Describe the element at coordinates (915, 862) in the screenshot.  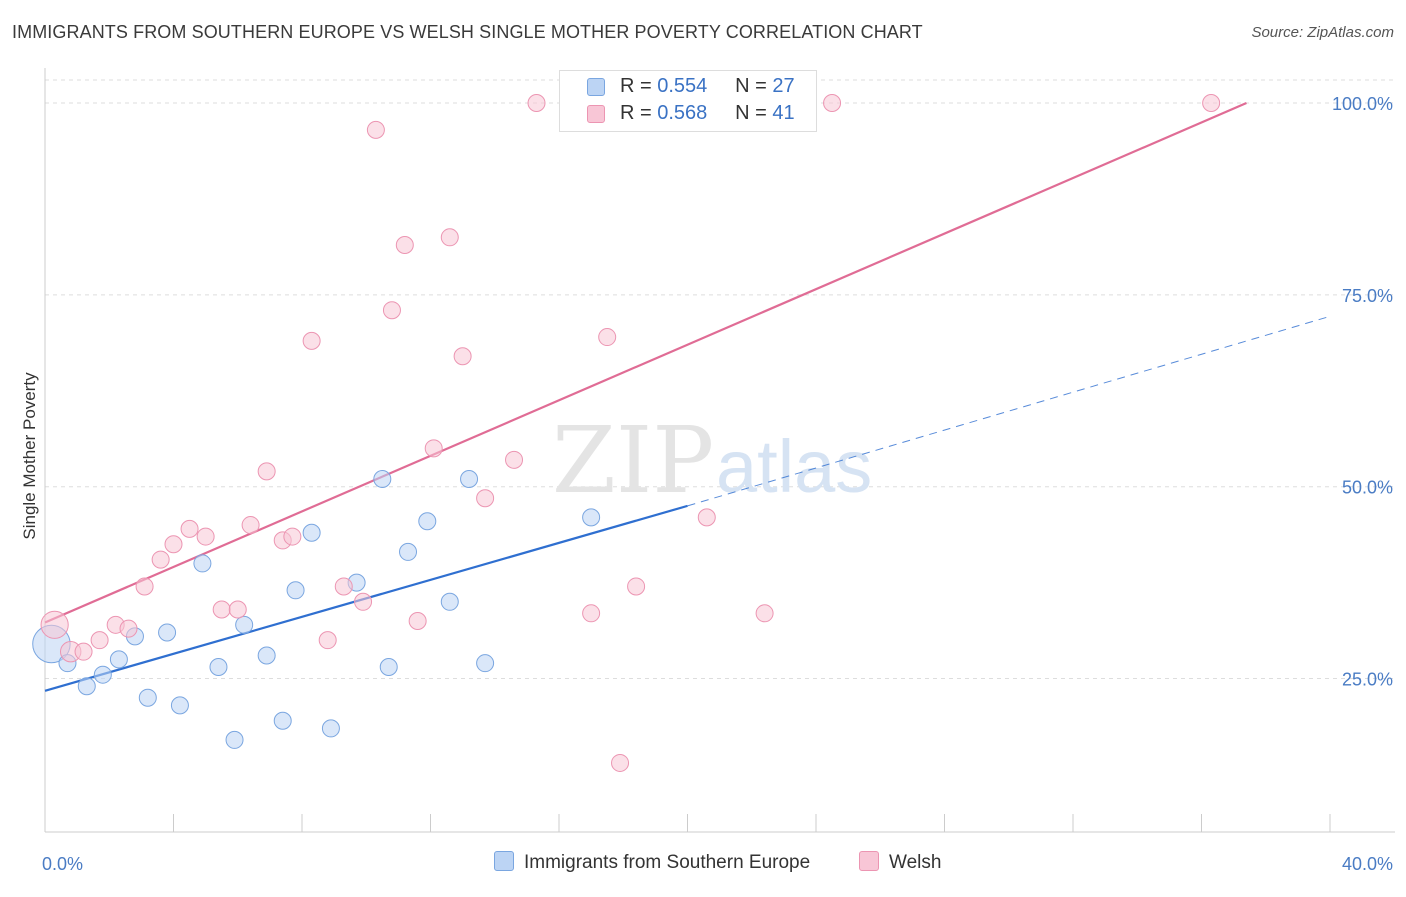
I see `series-legend-label: Welsh` at that location.